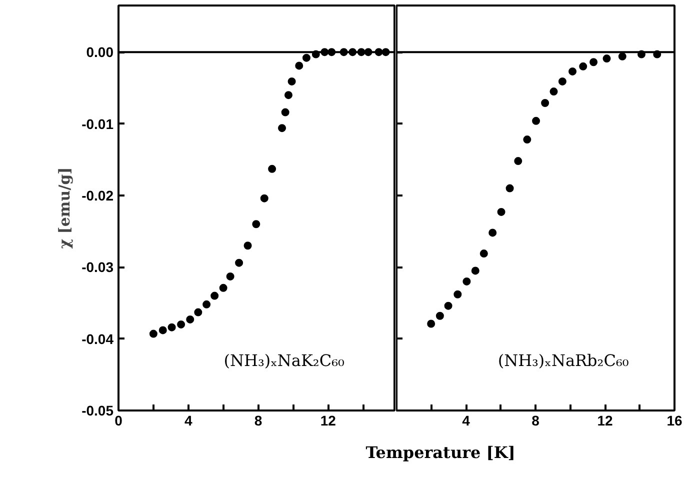 This screenshot has width=691, height=497. Describe the element at coordinates (100, 52) in the screenshot. I see `y-tick-label: 0.00` at that location.